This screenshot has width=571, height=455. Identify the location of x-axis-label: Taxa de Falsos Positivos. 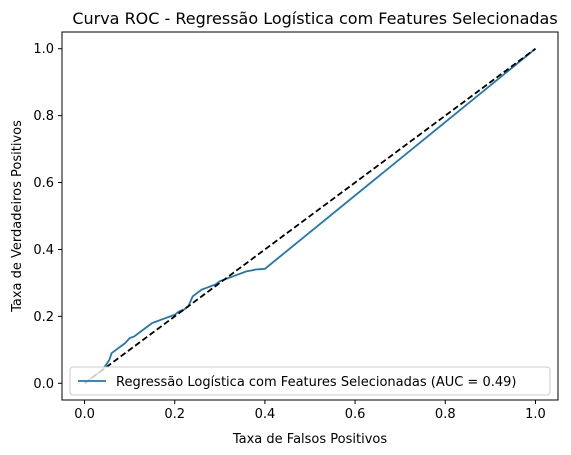
(309, 439).